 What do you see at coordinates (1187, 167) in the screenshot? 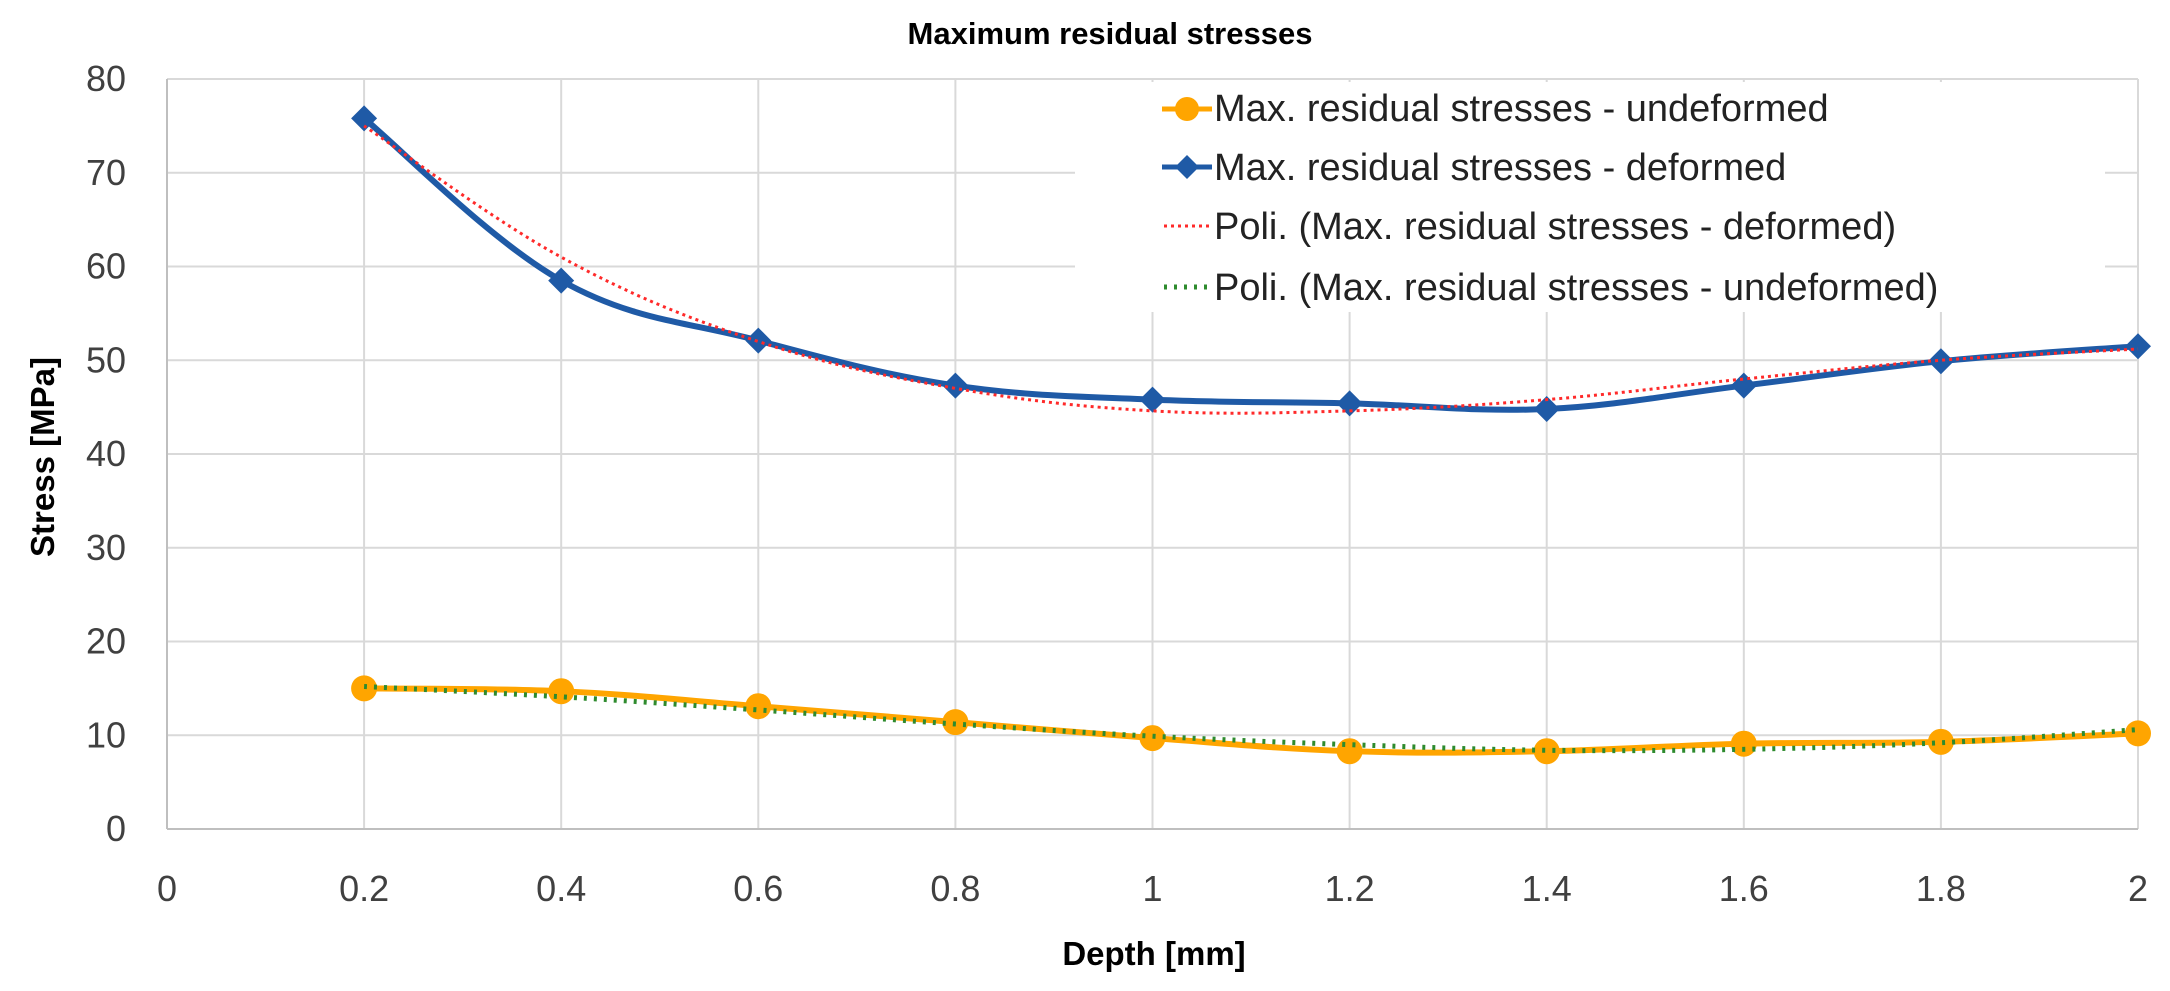
I see `legend-swatch-deformed-marker` at bounding box center [1187, 167].